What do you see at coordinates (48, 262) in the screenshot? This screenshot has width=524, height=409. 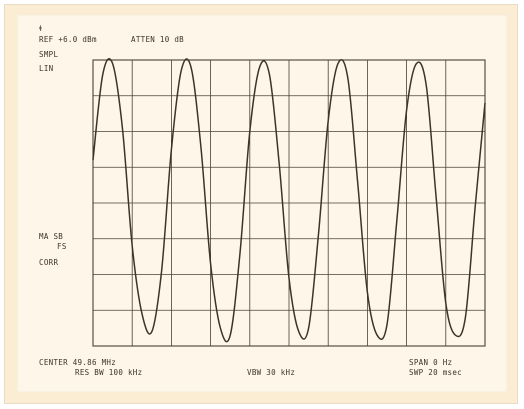 I see `correction-label: CORR` at bounding box center [48, 262].